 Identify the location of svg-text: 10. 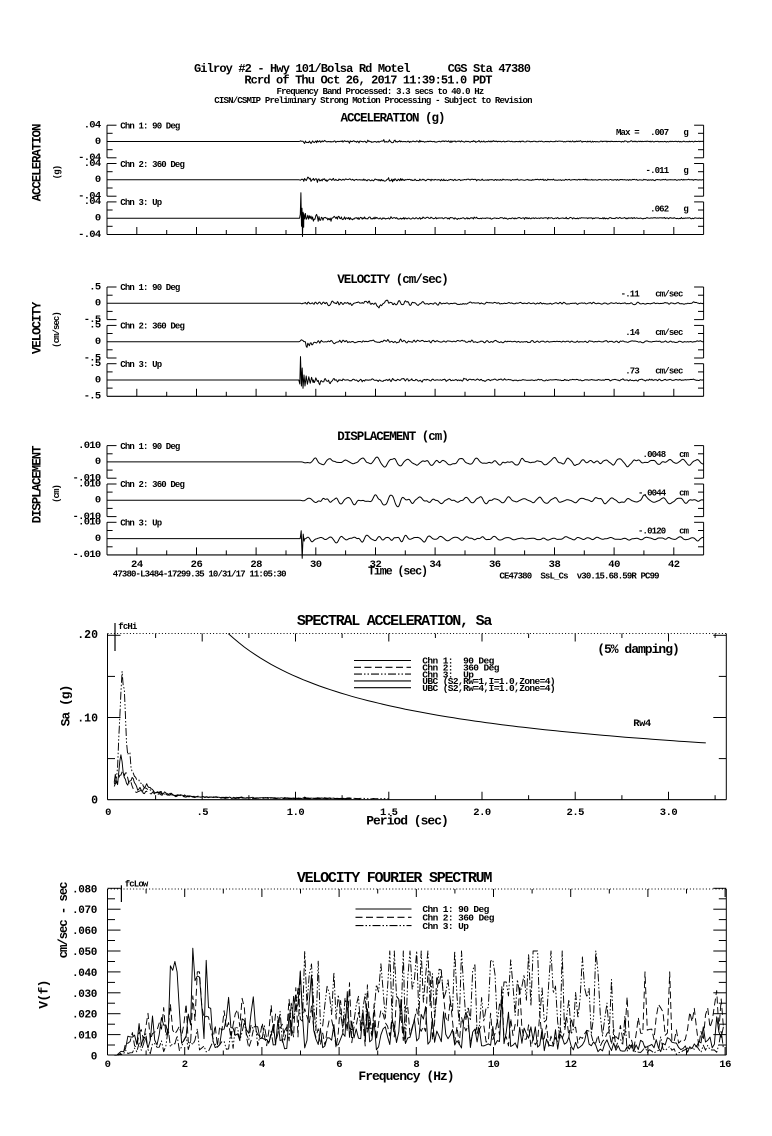
(494, 1065).